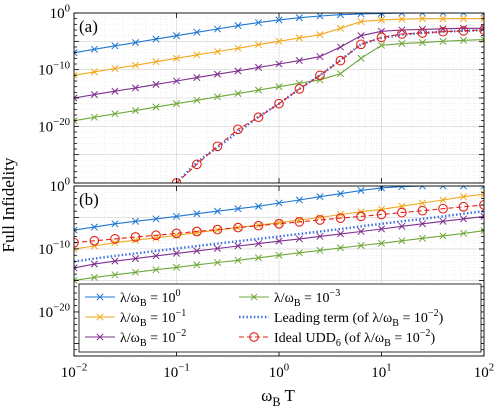 The image size is (498, 410). I want to click on legend-marker-l3, so click(254, 297).